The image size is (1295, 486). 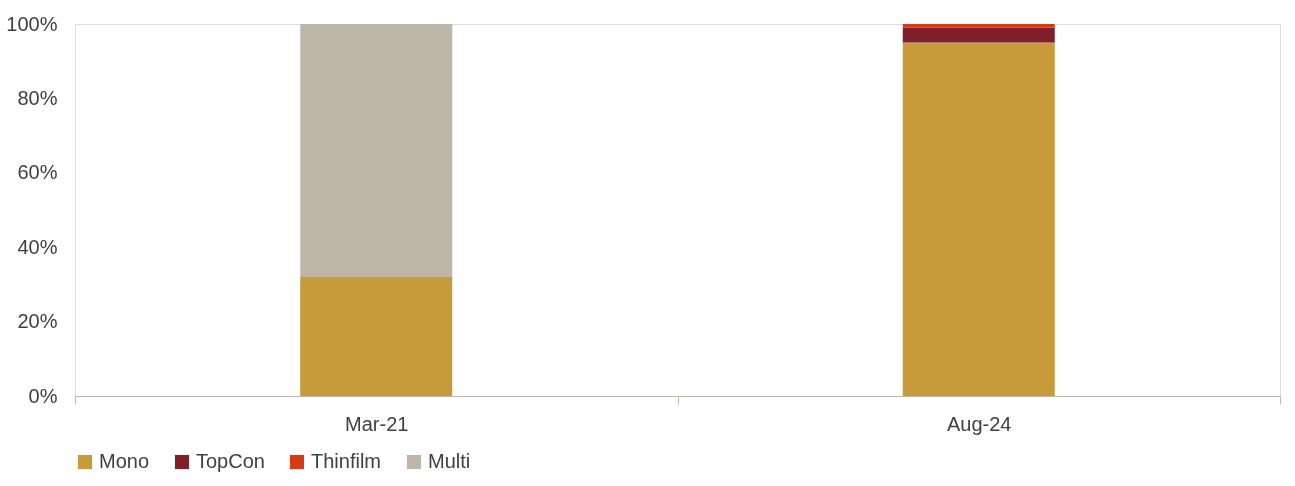 What do you see at coordinates (124, 461) in the screenshot?
I see `legend-label: Mono` at bounding box center [124, 461].